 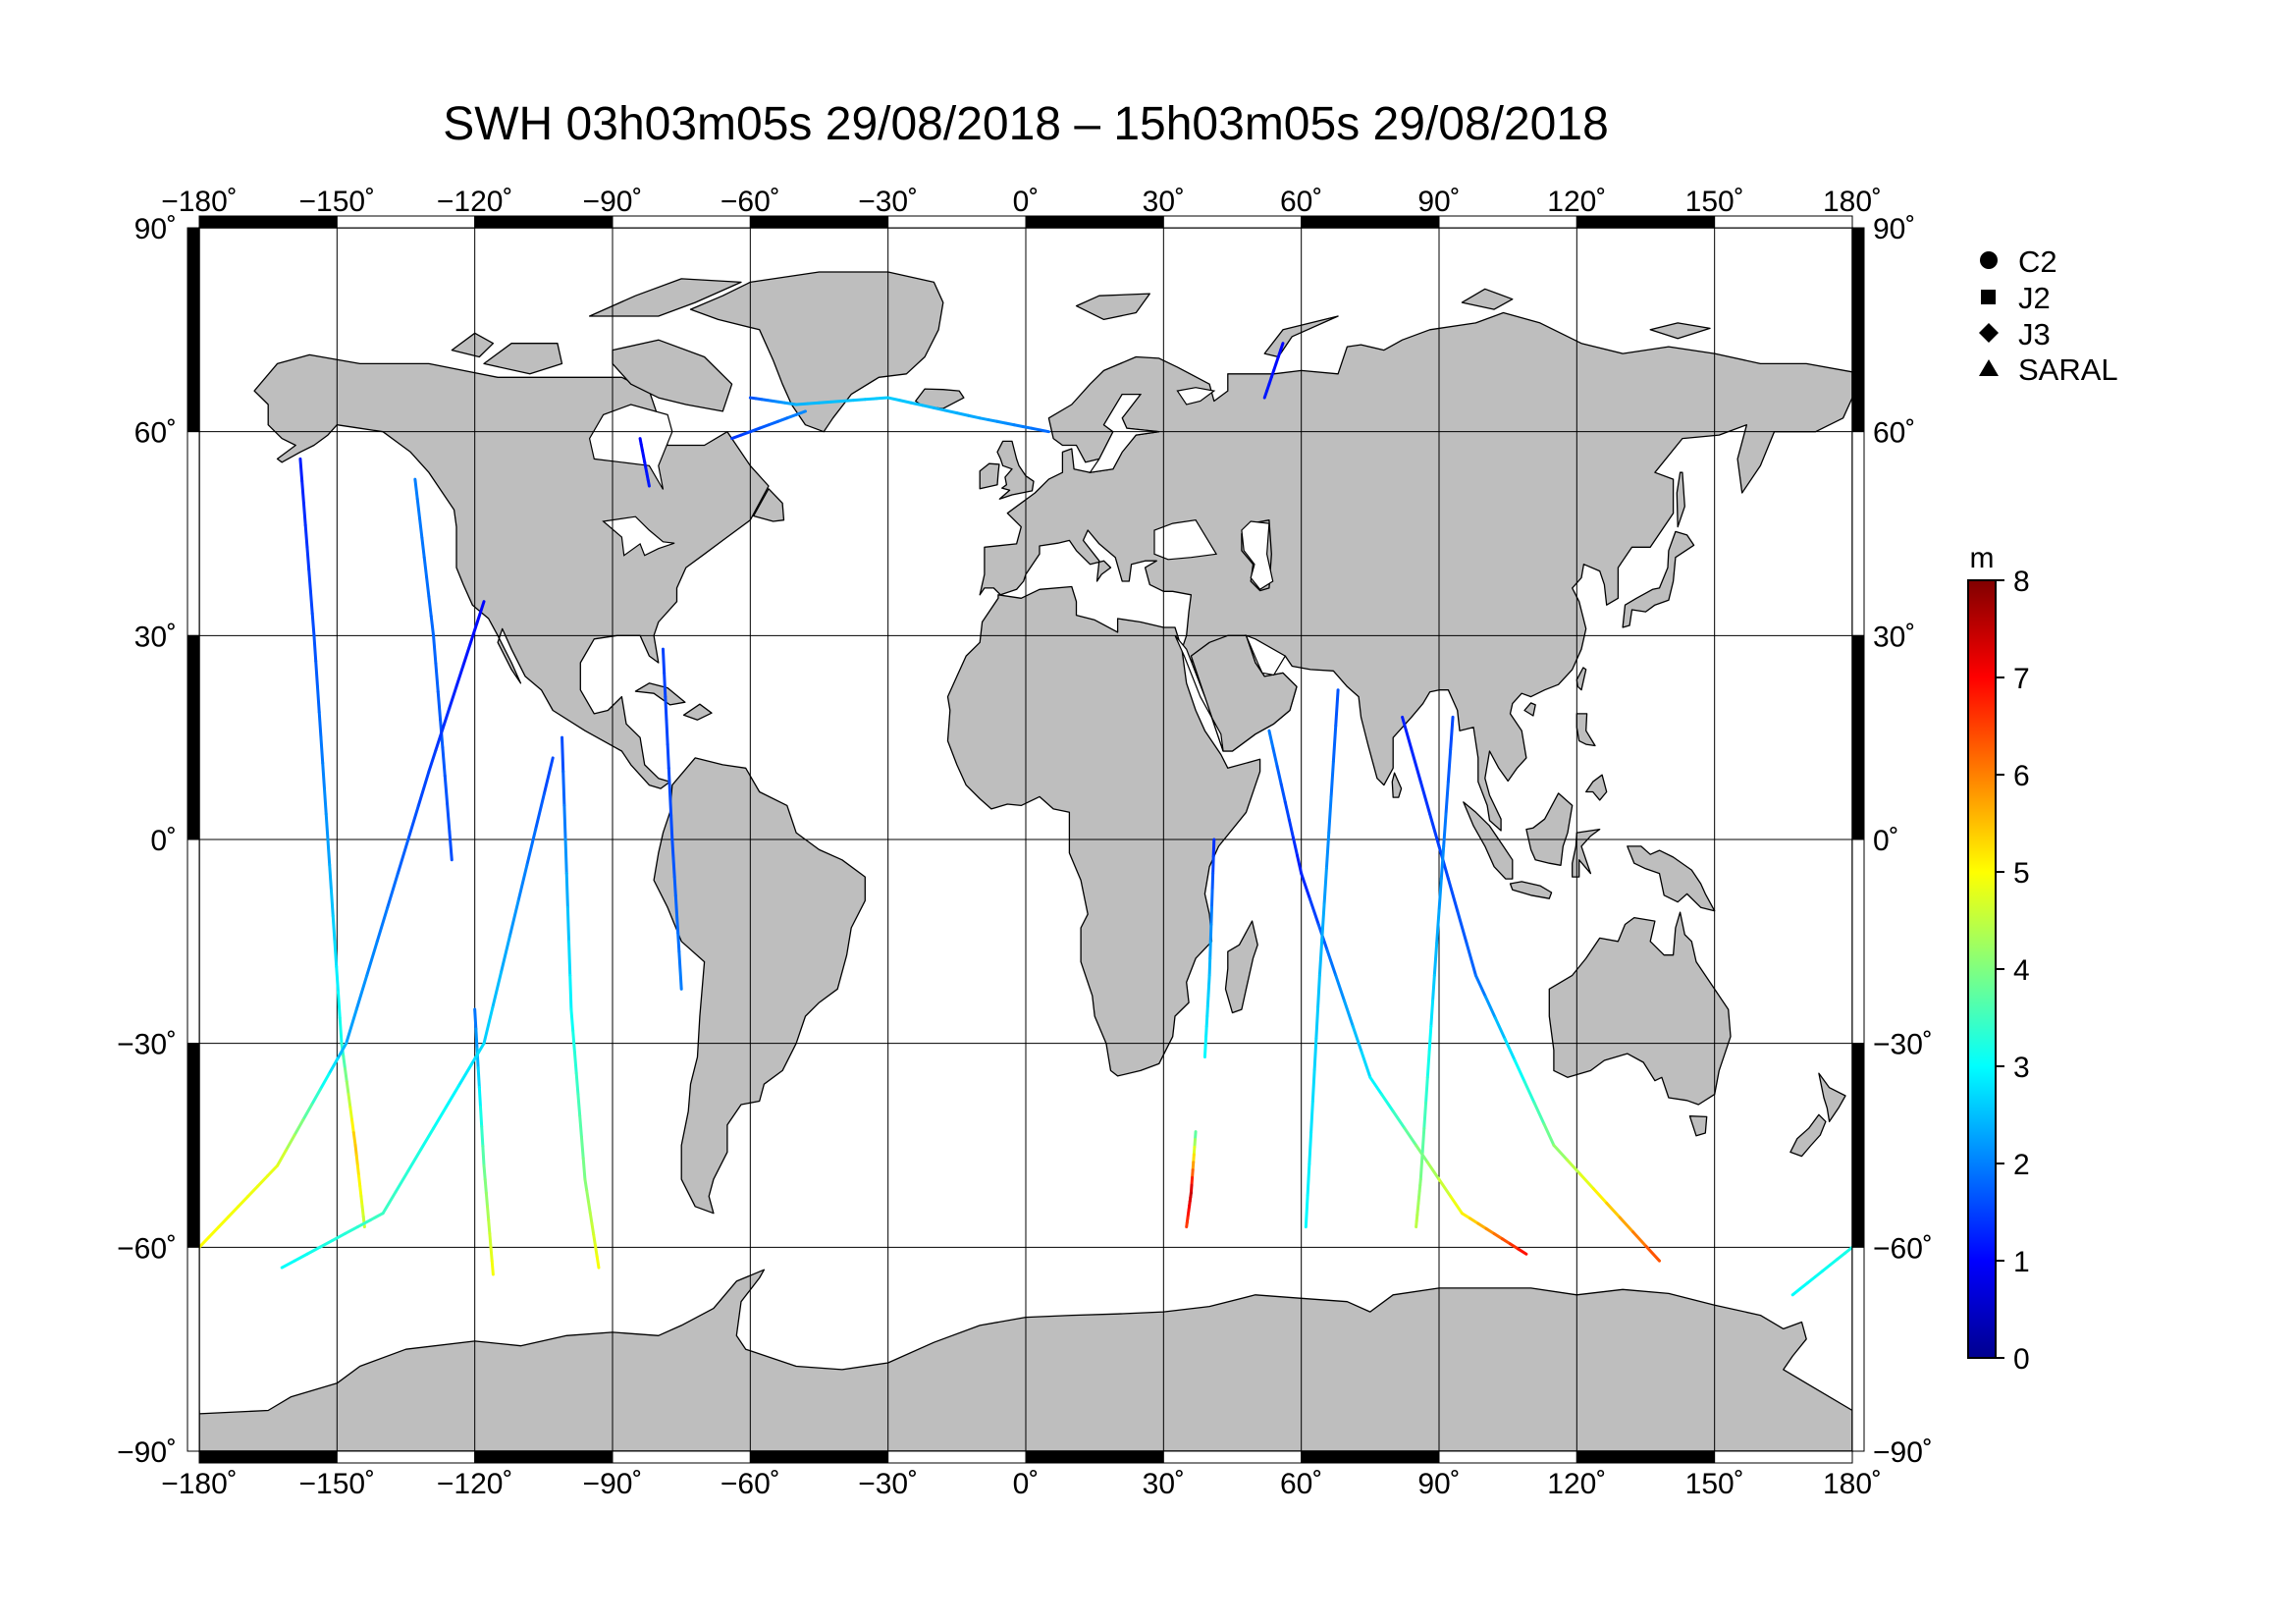 What do you see at coordinates (888, 1484) in the screenshot?
I see `lon-tick-label-bottom: −30˚` at bounding box center [888, 1484].